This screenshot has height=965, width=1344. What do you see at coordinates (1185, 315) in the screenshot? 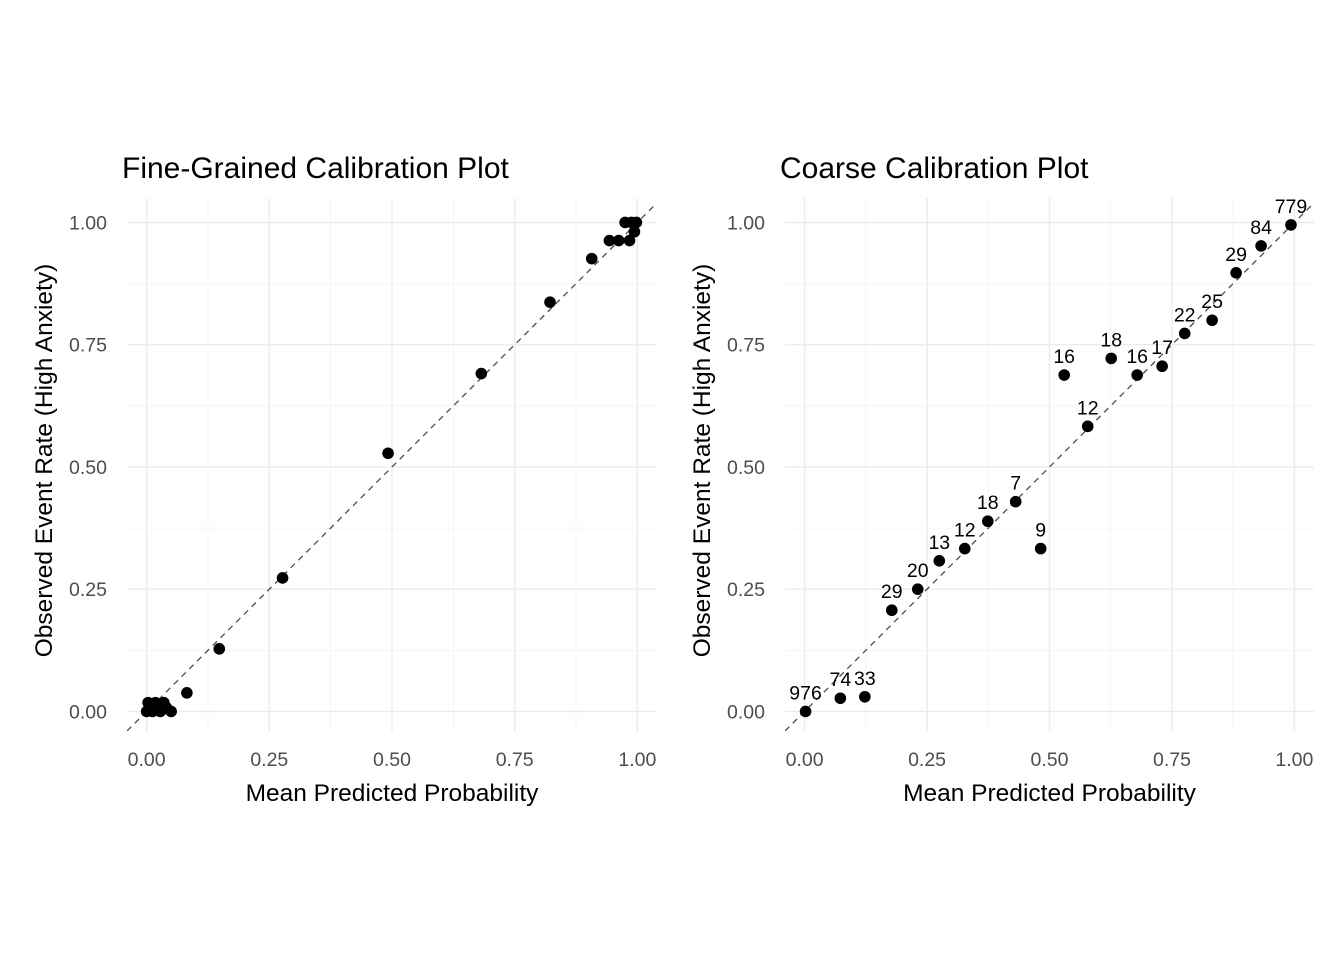
I see `point-count-label: 22` at bounding box center [1185, 315].